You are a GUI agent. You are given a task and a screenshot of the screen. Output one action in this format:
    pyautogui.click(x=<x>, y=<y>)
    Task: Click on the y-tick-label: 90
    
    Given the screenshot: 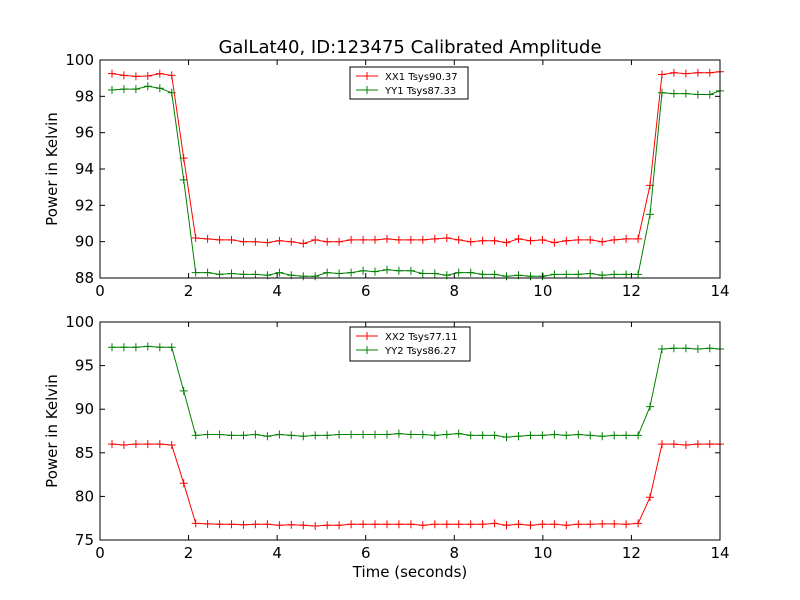 What is the action you would take?
    pyautogui.click(x=84, y=409)
    